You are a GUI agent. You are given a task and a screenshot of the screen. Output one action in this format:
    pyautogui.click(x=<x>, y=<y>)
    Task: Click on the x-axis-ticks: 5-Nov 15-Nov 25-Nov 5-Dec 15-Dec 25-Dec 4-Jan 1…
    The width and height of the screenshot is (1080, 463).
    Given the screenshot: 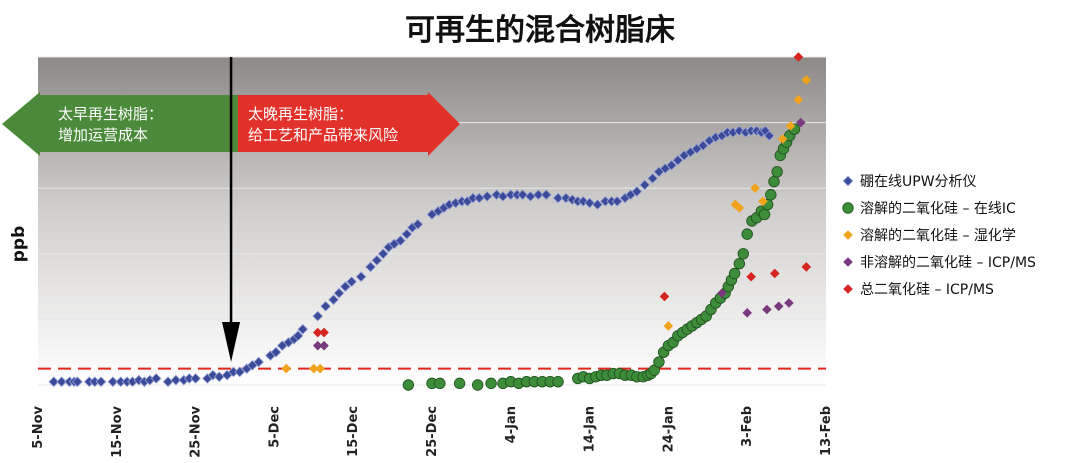 What is the action you would take?
    pyautogui.click(x=432, y=431)
    